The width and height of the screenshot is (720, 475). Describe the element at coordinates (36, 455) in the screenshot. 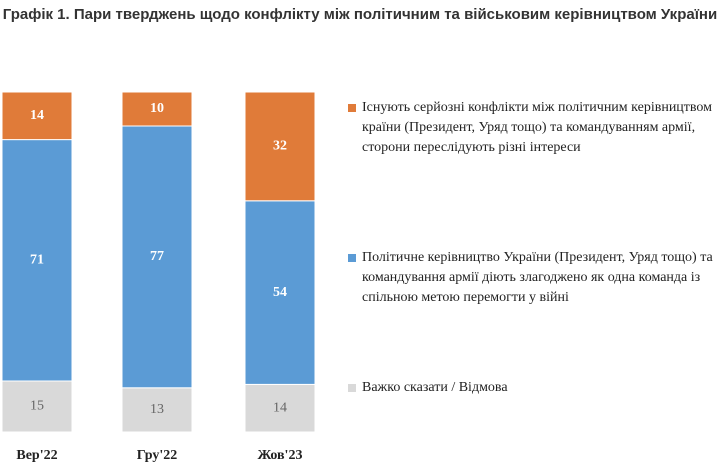

I see `x-tick-label: Вер'22` at that location.